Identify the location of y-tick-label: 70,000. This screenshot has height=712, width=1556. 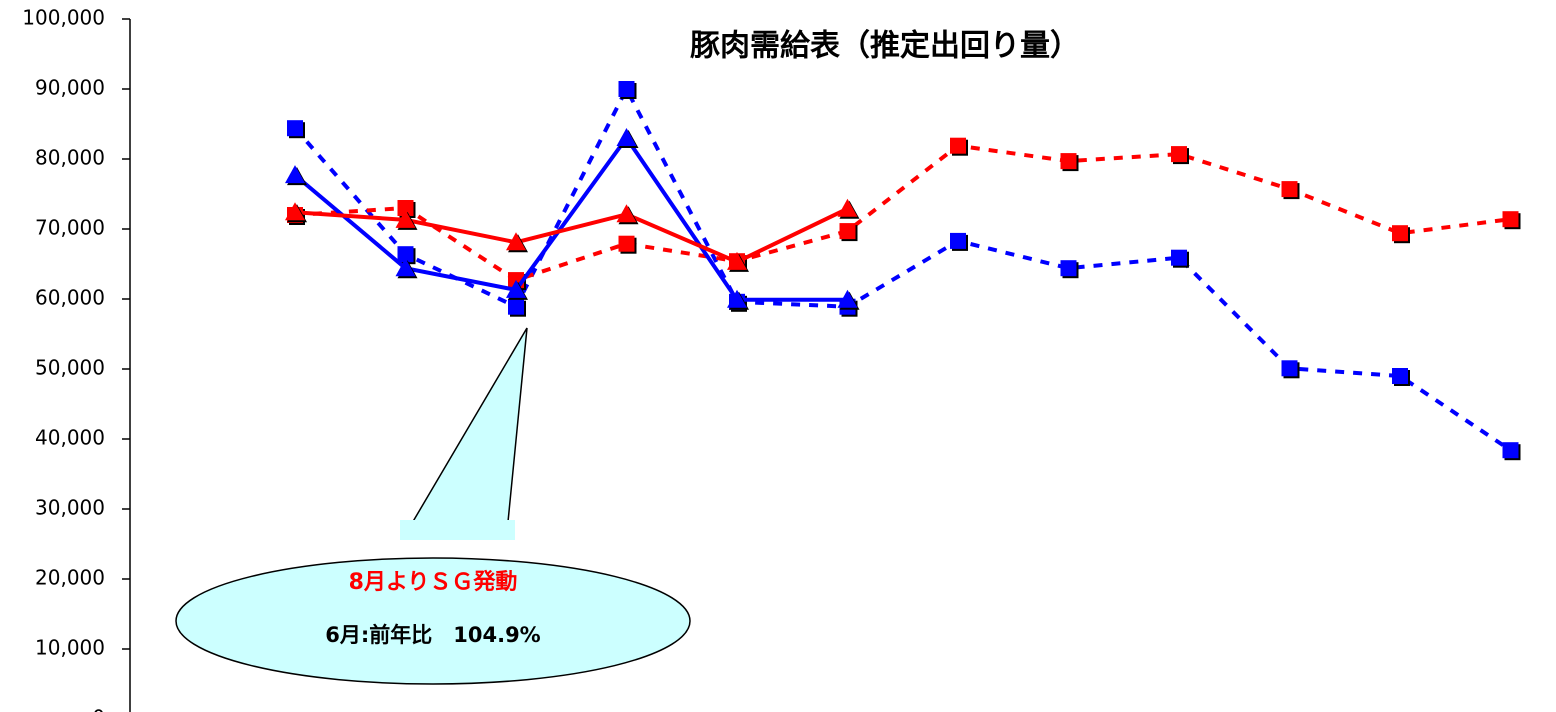
(70, 228).